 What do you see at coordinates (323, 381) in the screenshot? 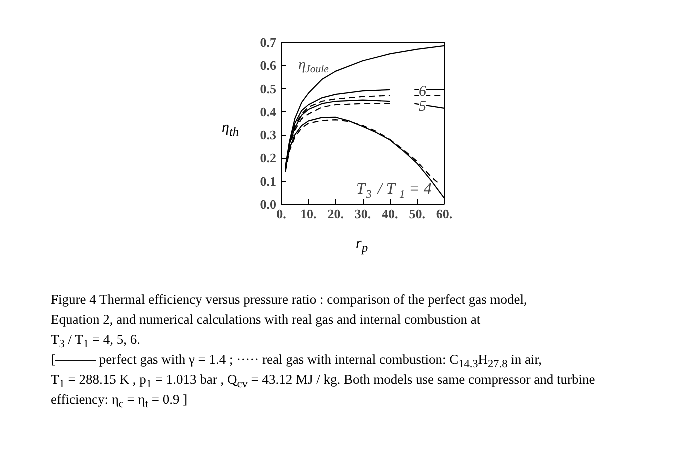
I see `text: T$_{1}$ = 288.15 K , p$_{1}$ = 1.013 bar , Q$_{cv}$ = 43.12 MJ / kg. Both models use same compressor and turbine` at bounding box center [323, 381].